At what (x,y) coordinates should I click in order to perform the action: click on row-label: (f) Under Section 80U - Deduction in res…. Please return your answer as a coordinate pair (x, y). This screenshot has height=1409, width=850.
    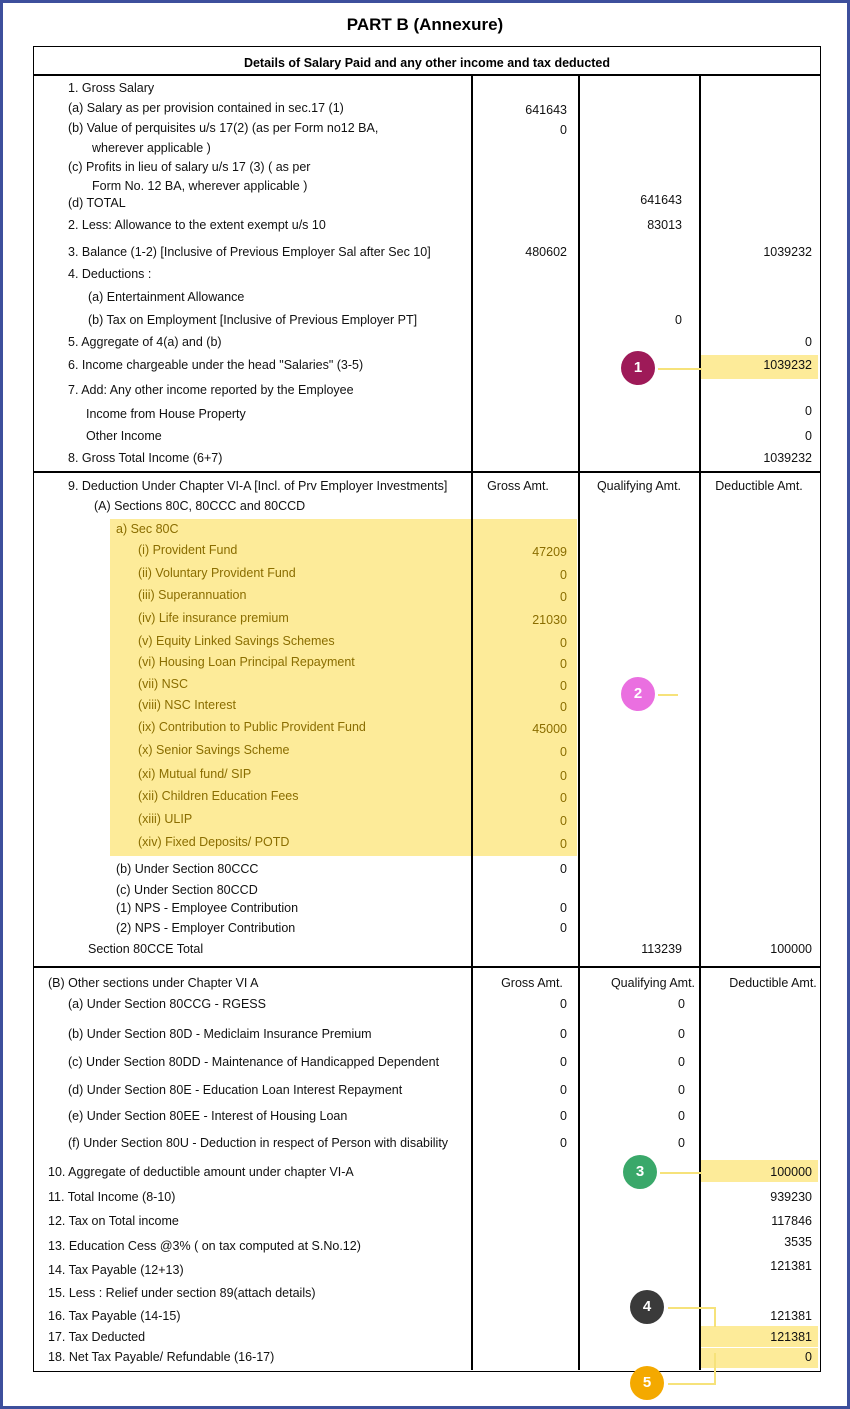
    Looking at the image, I should click on (258, 1143).